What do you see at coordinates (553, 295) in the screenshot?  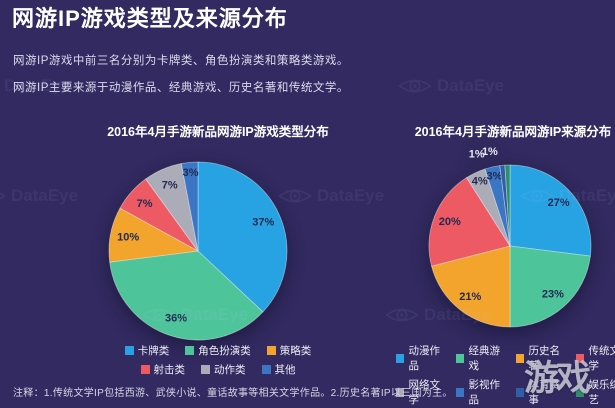 I see `pie-slice-label-1: 23%` at bounding box center [553, 295].